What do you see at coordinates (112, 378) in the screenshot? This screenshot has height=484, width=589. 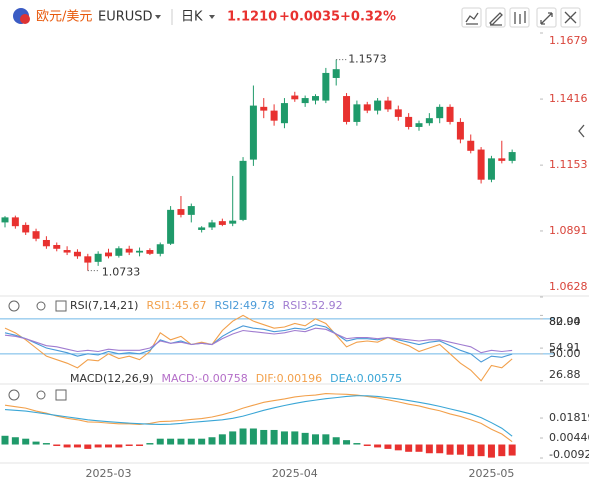 I see `indicator-title: MACD(12,26,9)` at bounding box center [112, 378].